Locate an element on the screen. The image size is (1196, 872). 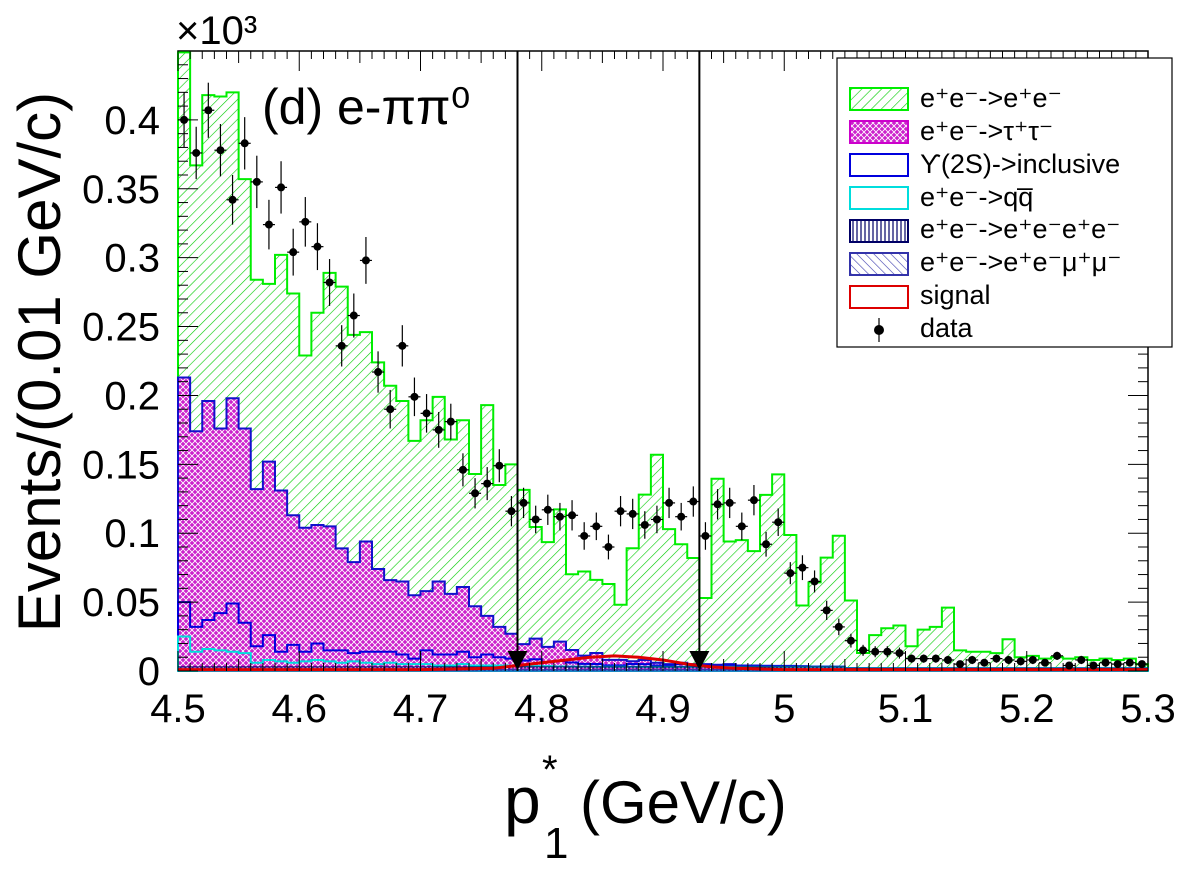
x-axis-label-units: (GeV/c) is located at coordinates (683, 802).